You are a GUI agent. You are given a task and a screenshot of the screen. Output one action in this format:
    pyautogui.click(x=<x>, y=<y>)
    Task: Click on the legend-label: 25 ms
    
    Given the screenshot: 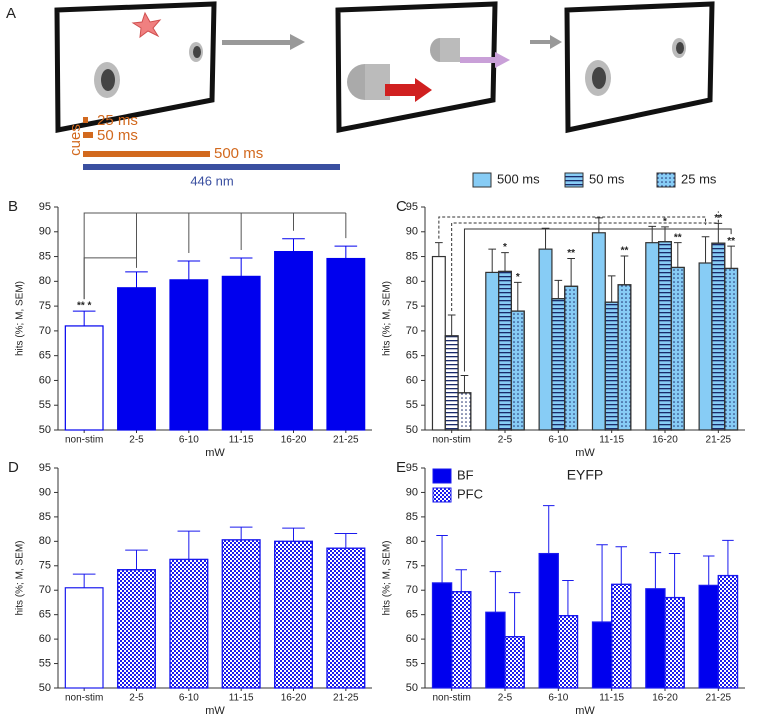 What is the action you would take?
    pyautogui.click(x=699, y=178)
    